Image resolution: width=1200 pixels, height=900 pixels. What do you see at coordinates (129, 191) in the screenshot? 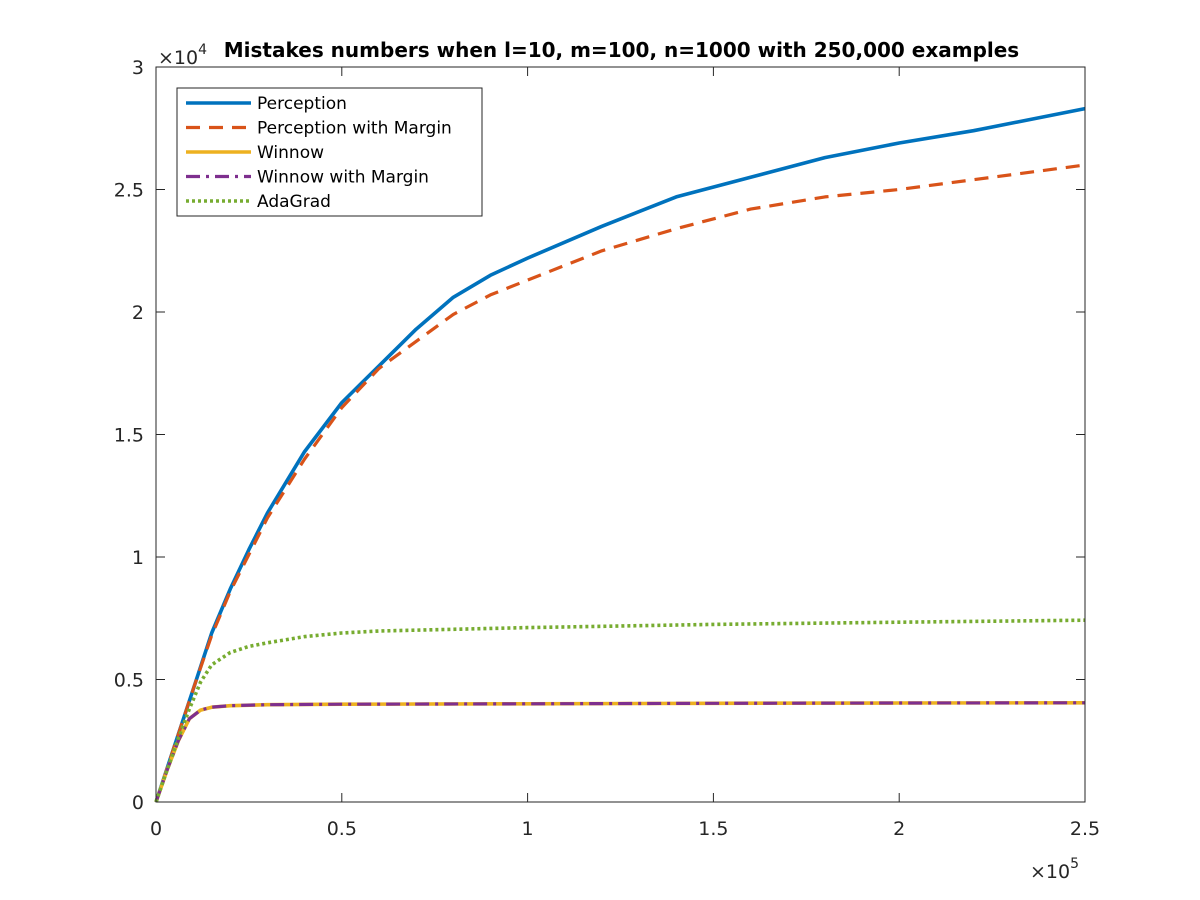
I see `y-tick-label: 2.5` at bounding box center [129, 191].